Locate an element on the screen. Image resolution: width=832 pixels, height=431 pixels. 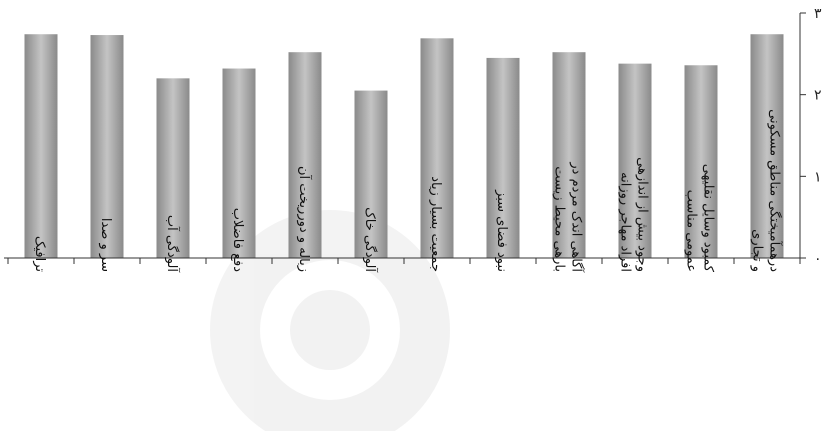
category-label: کمبود وسایل نقلیهیعمومی مناسب is located at coordinates (700, 218).